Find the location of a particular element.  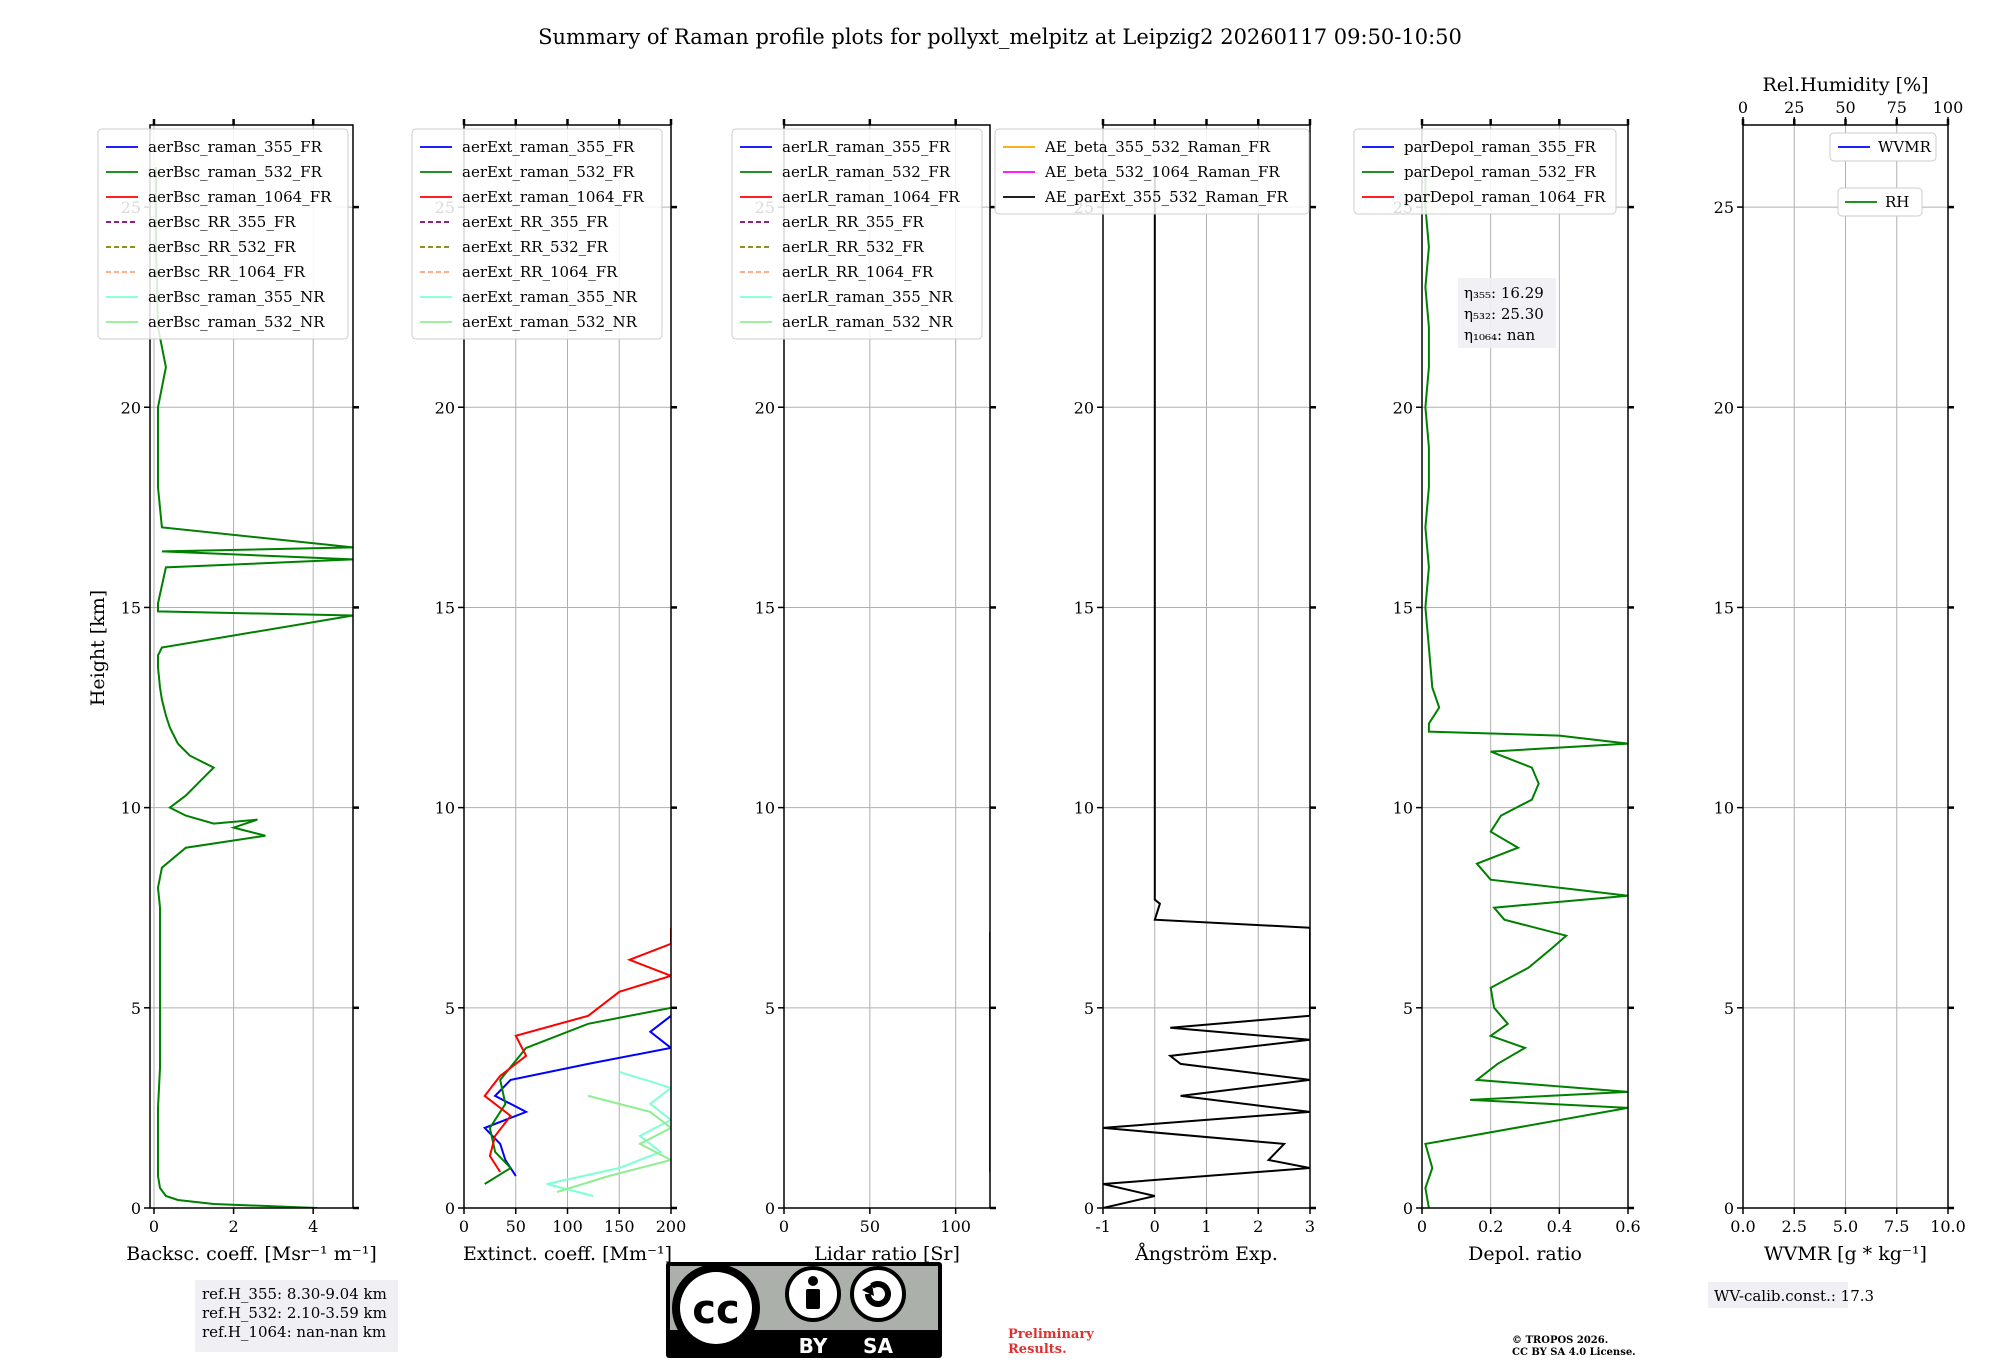

x-axis-label: Extinct. coeff. [Mm⁻¹] is located at coordinates (567, 1254).